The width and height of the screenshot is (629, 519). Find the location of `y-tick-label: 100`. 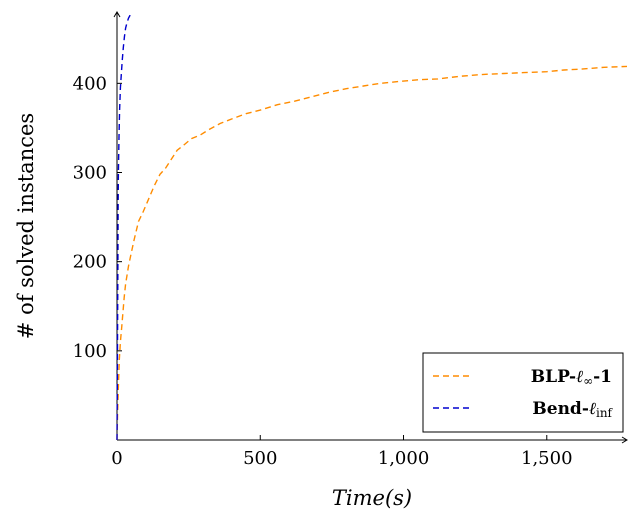

y-tick-label: 100 is located at coordinates (90, 351).